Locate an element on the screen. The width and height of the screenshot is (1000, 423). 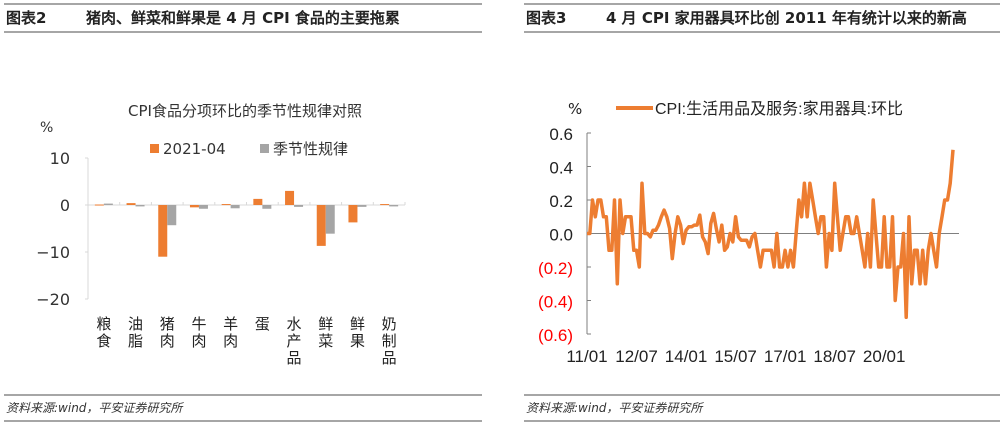
x-category-label: 奶 is located at coordinates (389, 324).